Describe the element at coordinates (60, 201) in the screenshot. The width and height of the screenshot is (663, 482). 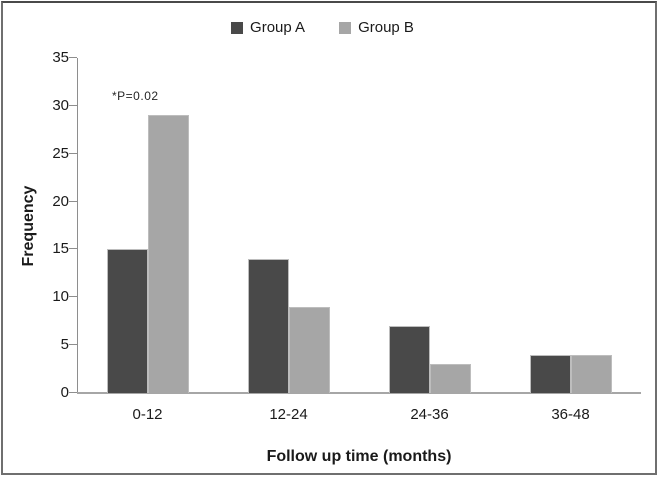
I see `y-tick-label: 20` at that location.